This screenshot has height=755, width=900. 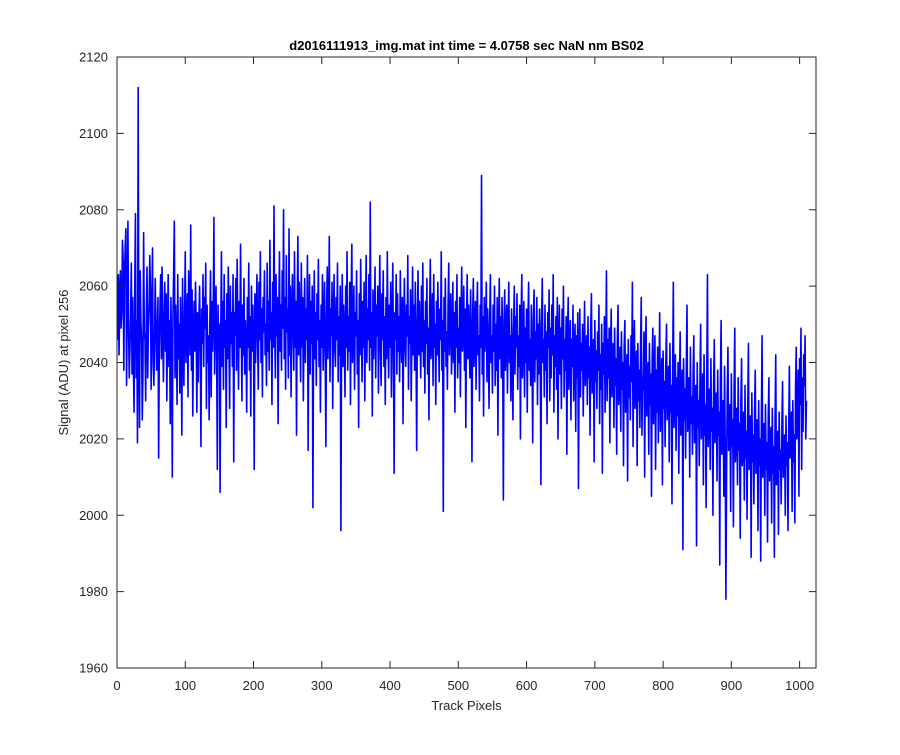 What do you see at coordinates (93, 515) in the screenshot?
I see `y-tick-label: 2000` at bounding box center [93, 515].